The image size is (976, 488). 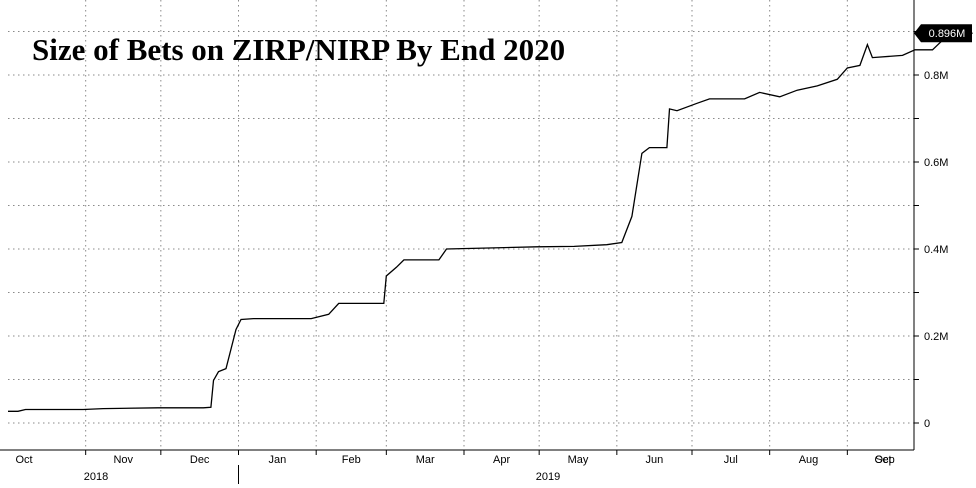 What do you see at coordinates (927, 424) in the screenshot?
I see `y-tick-label: 0` at bounding box center [927, 424].